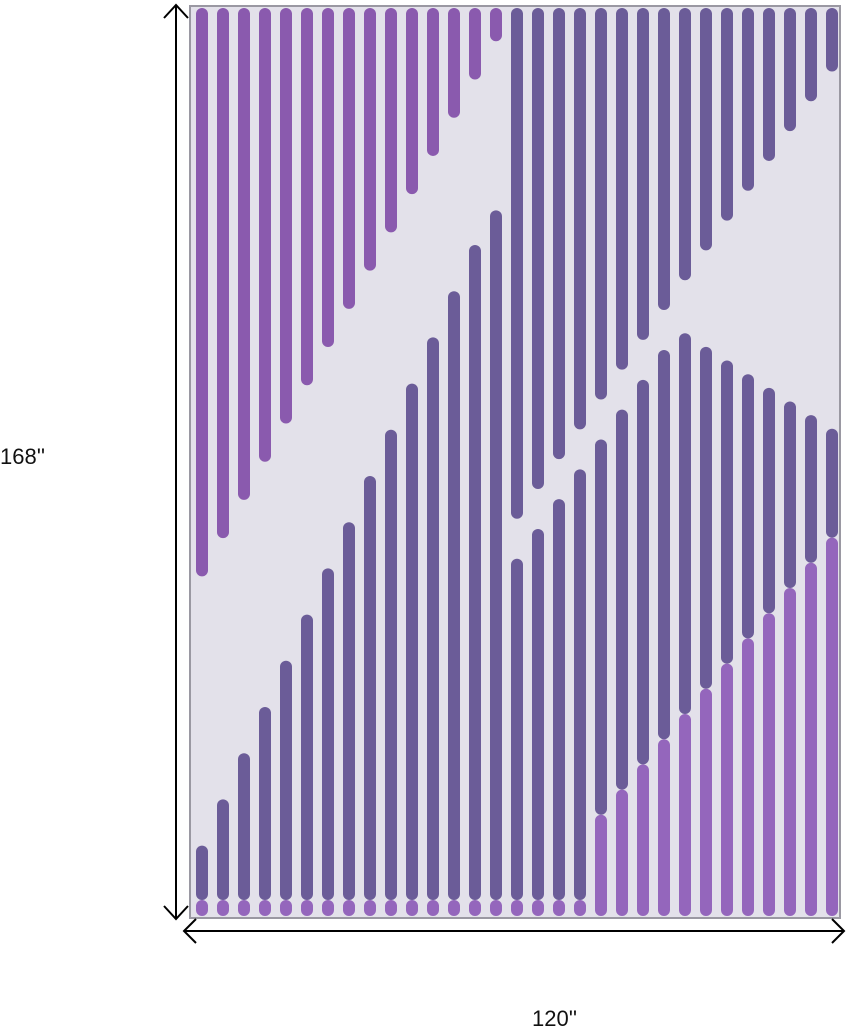  I want to click on width-dimension-label: 120'', so click(555, 1018).